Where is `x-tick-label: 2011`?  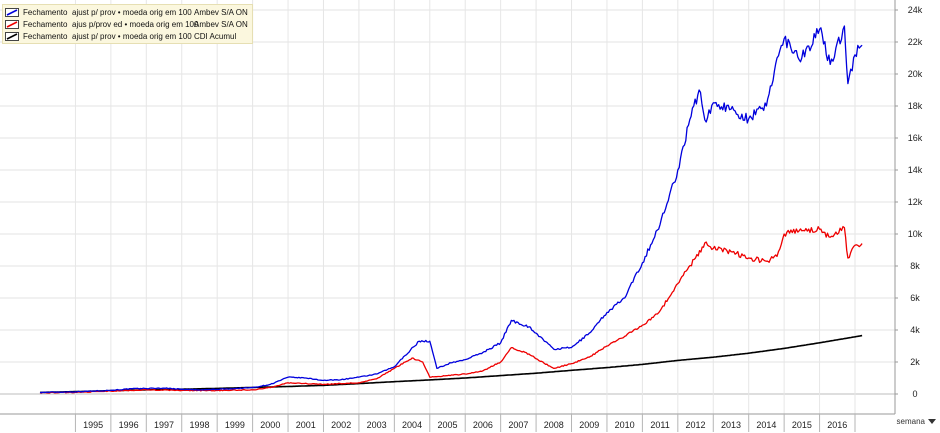
x-tick-label: 2011 is located at coordinates (659, 425).